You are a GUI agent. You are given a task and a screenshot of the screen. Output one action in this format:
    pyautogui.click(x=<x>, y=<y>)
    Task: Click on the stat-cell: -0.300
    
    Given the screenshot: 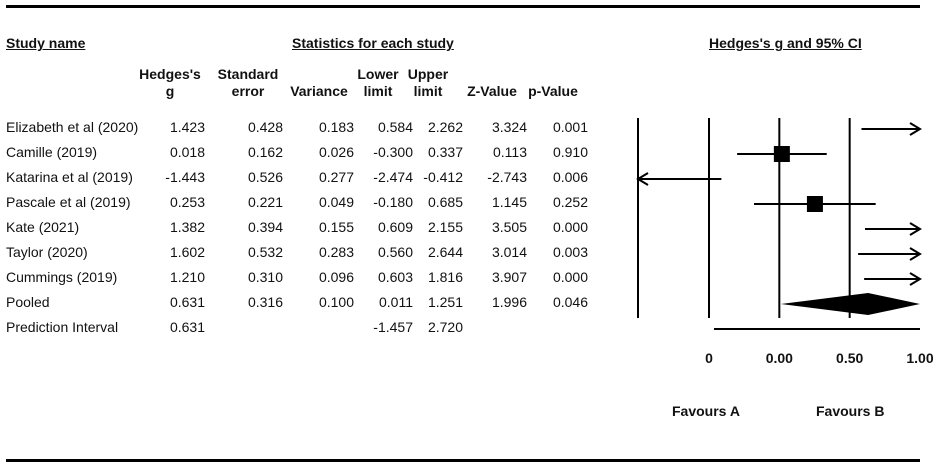 What is the action you would take?
    pyautogui.click(x=393, y=152)
    